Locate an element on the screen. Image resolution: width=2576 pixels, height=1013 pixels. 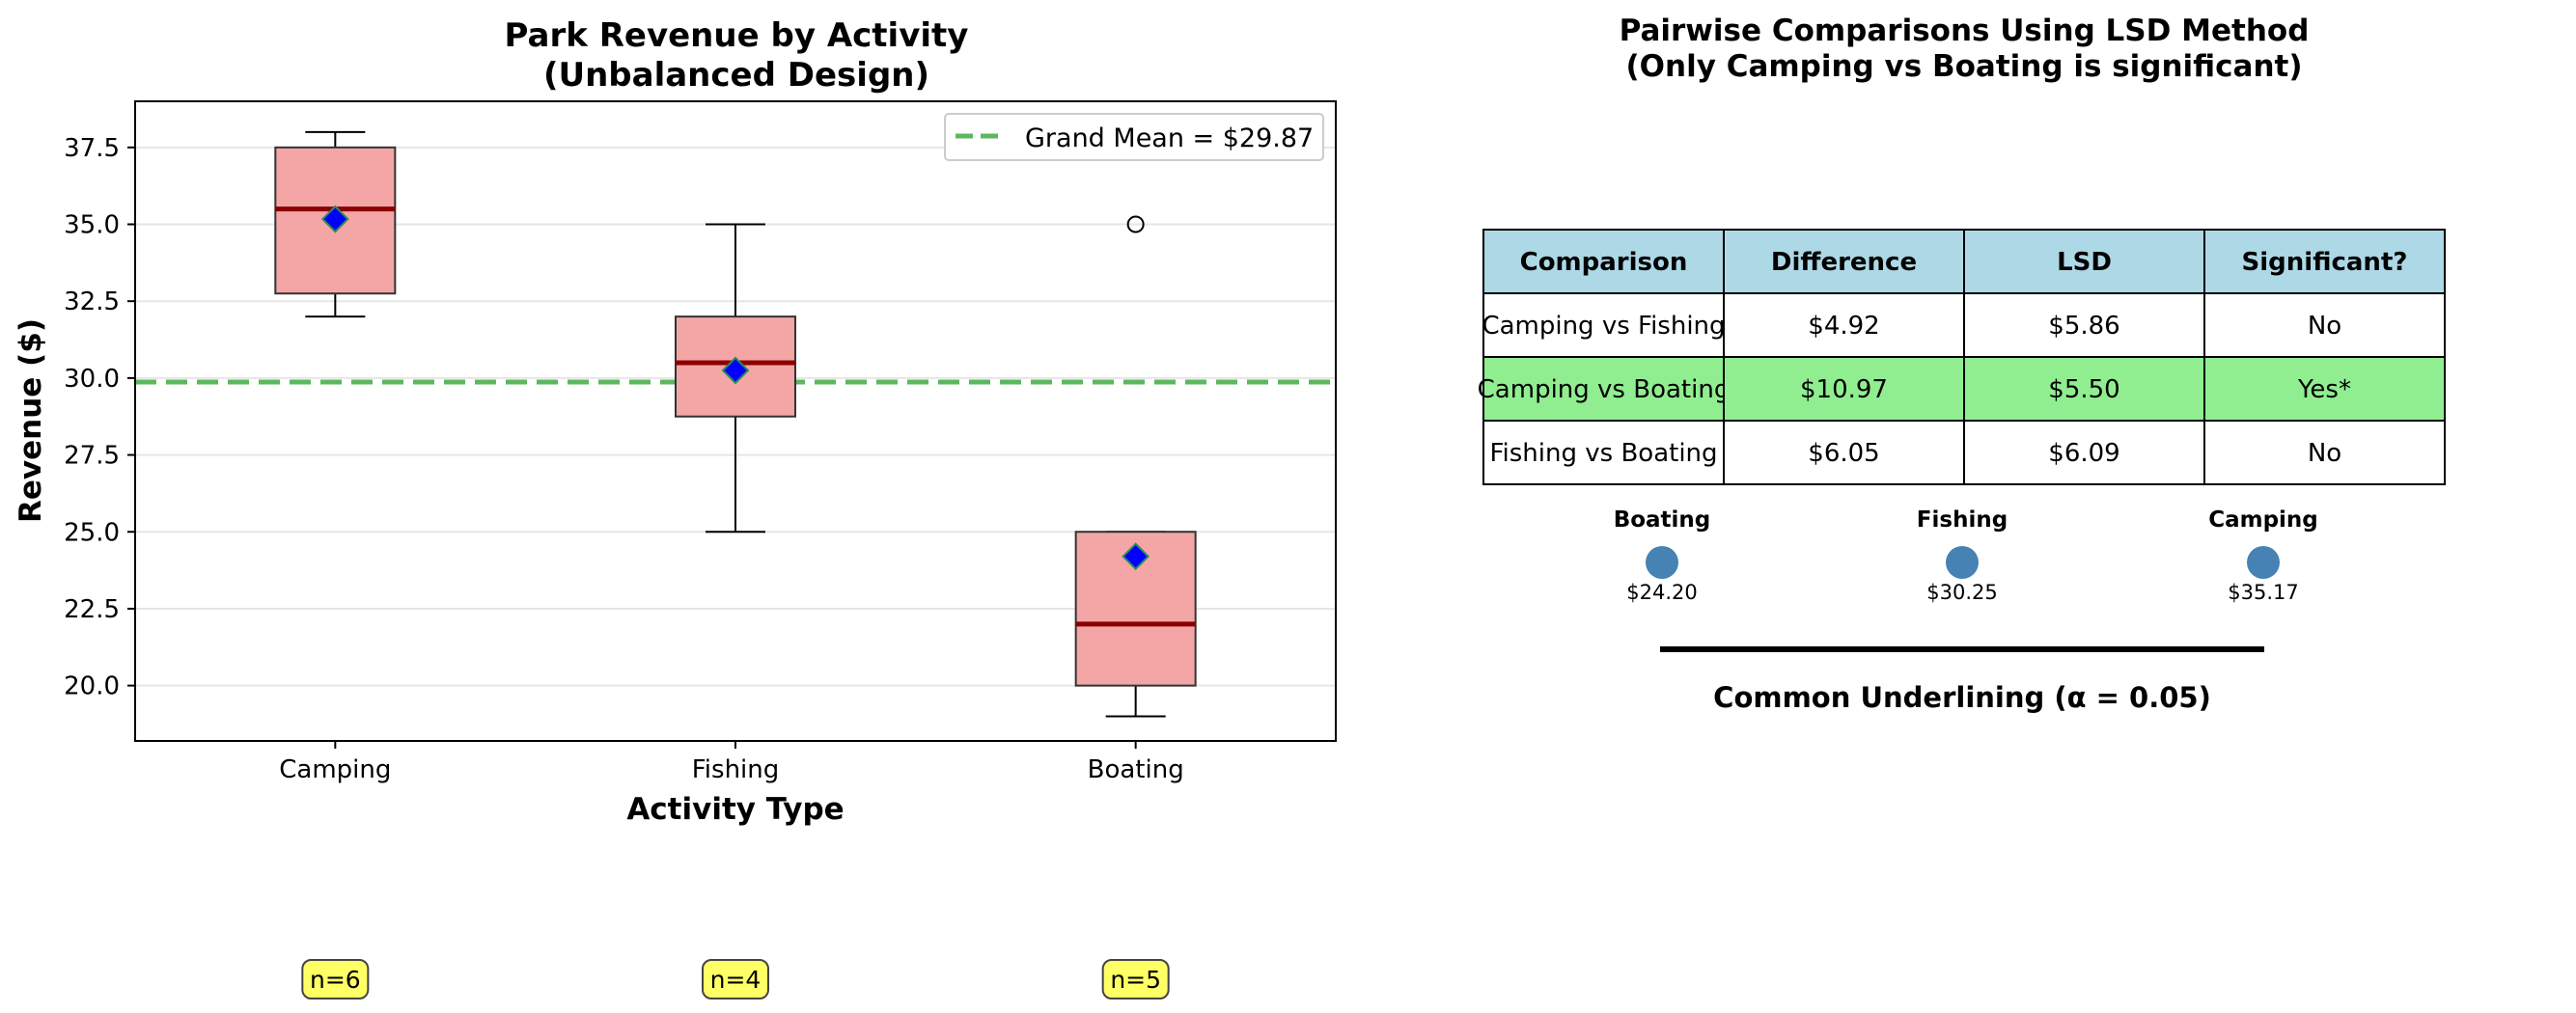
y-tick-label: 25.0 is located at coordinates (92, 532).